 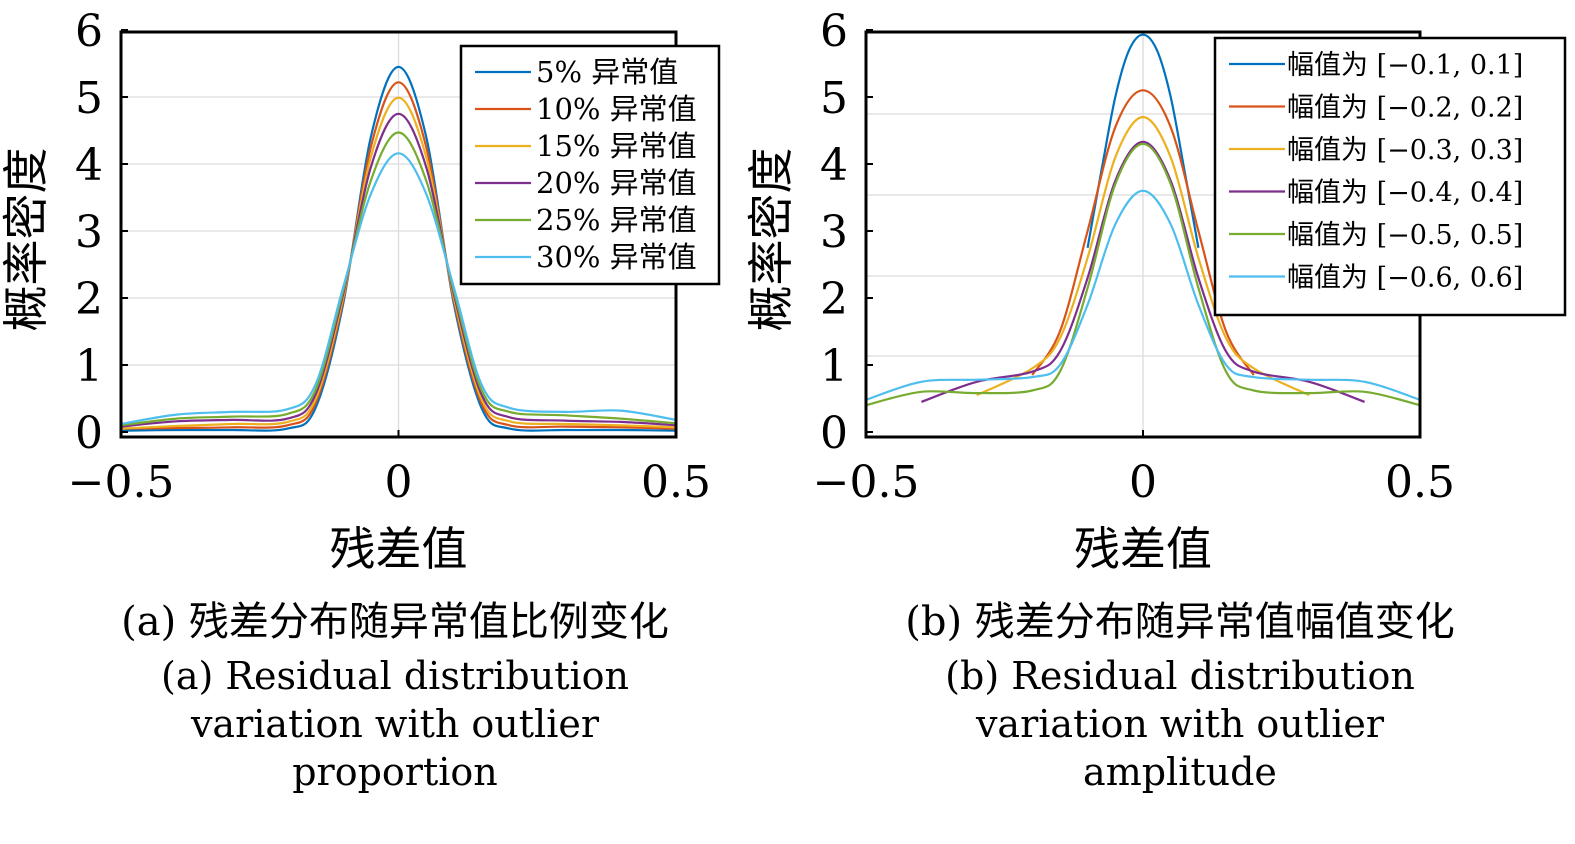 What do you see at coordinates (395, 622) in the screenshot?
I see `caption-a-chinese: (a) 残差分布随异常值比例变化` at bounding box center [395, 622].